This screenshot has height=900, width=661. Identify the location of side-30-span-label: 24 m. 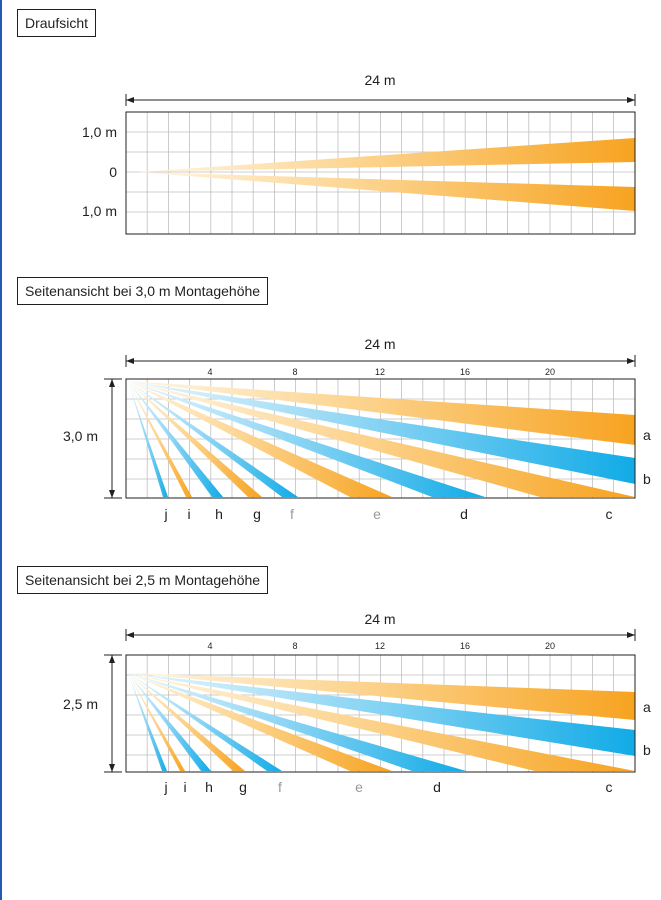
(379, 344).